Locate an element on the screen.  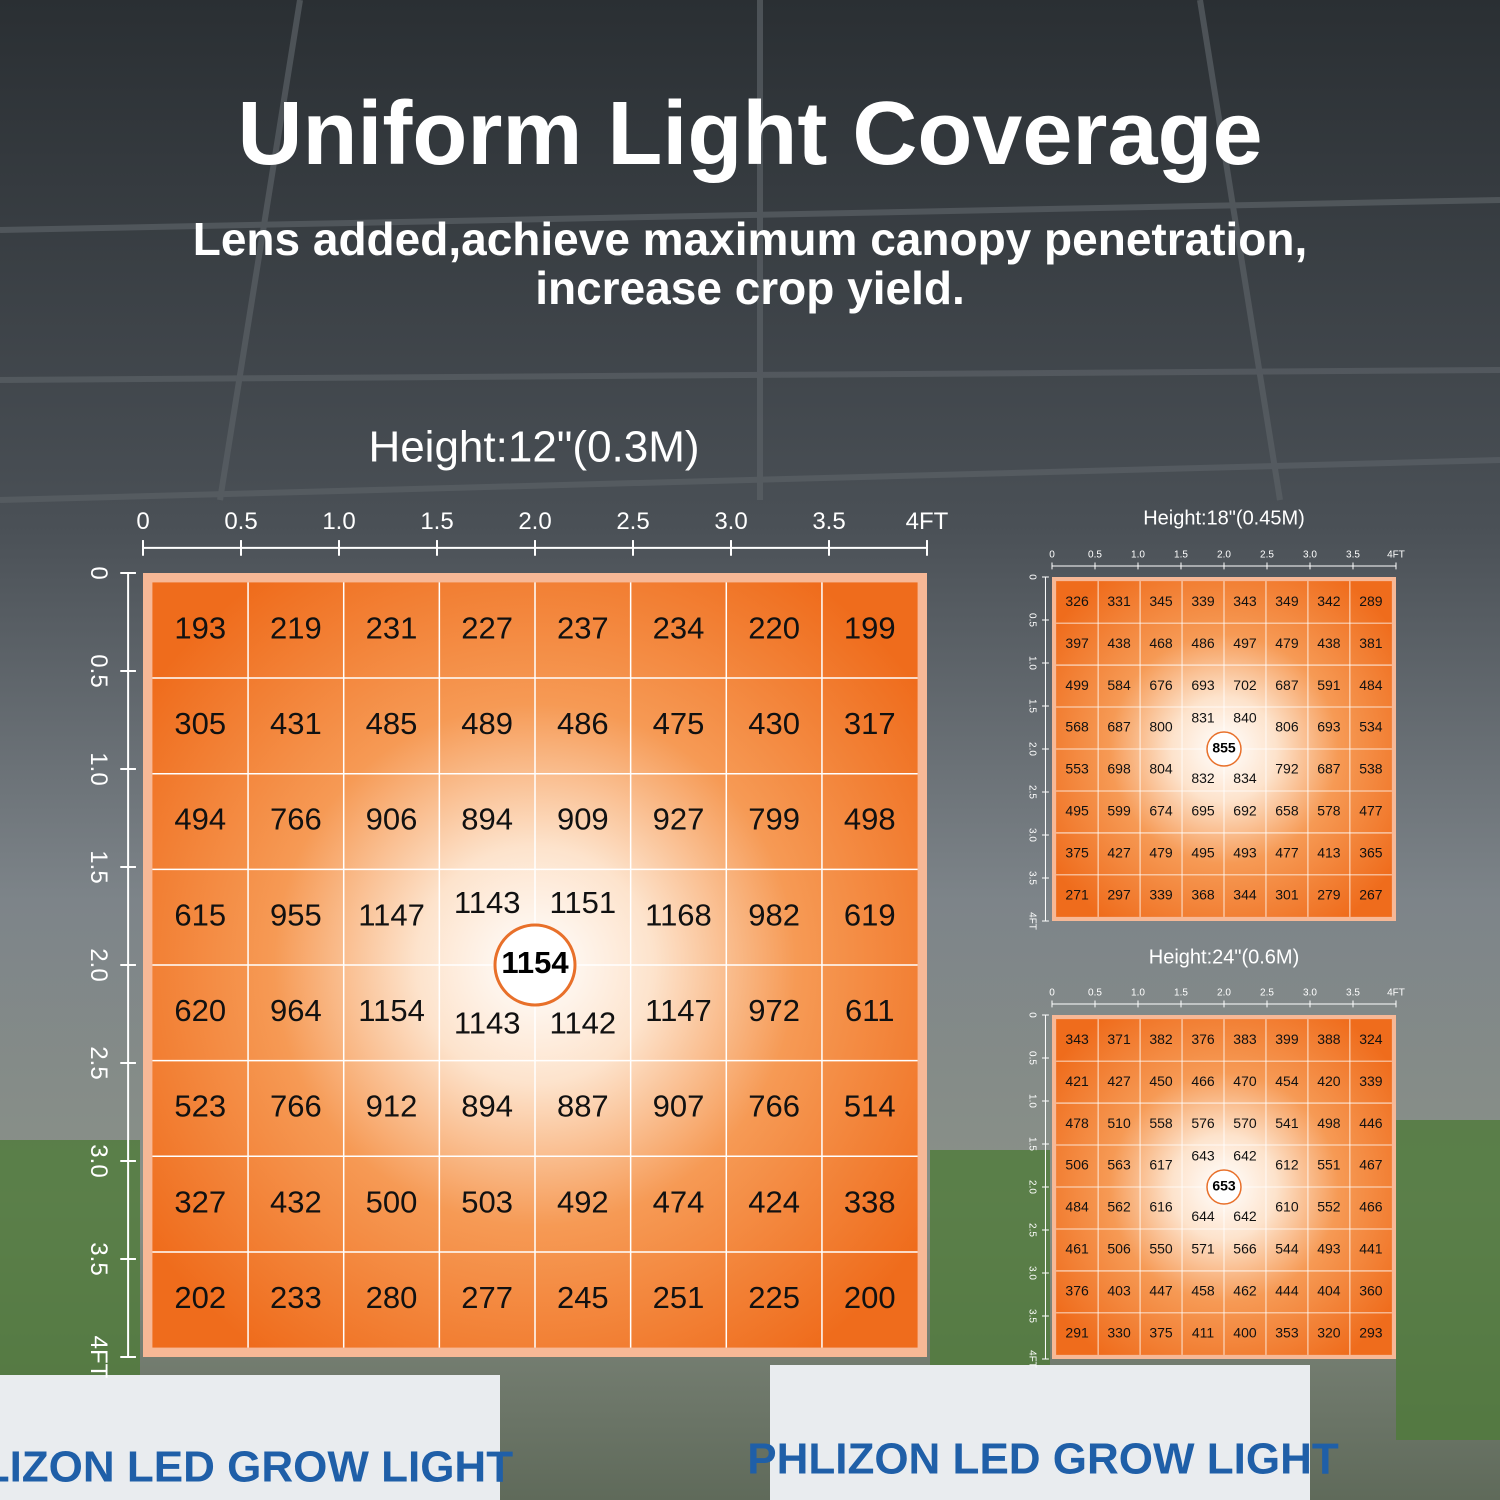
x-tick-label: 2.0 is located at coordinates (1224, 993).